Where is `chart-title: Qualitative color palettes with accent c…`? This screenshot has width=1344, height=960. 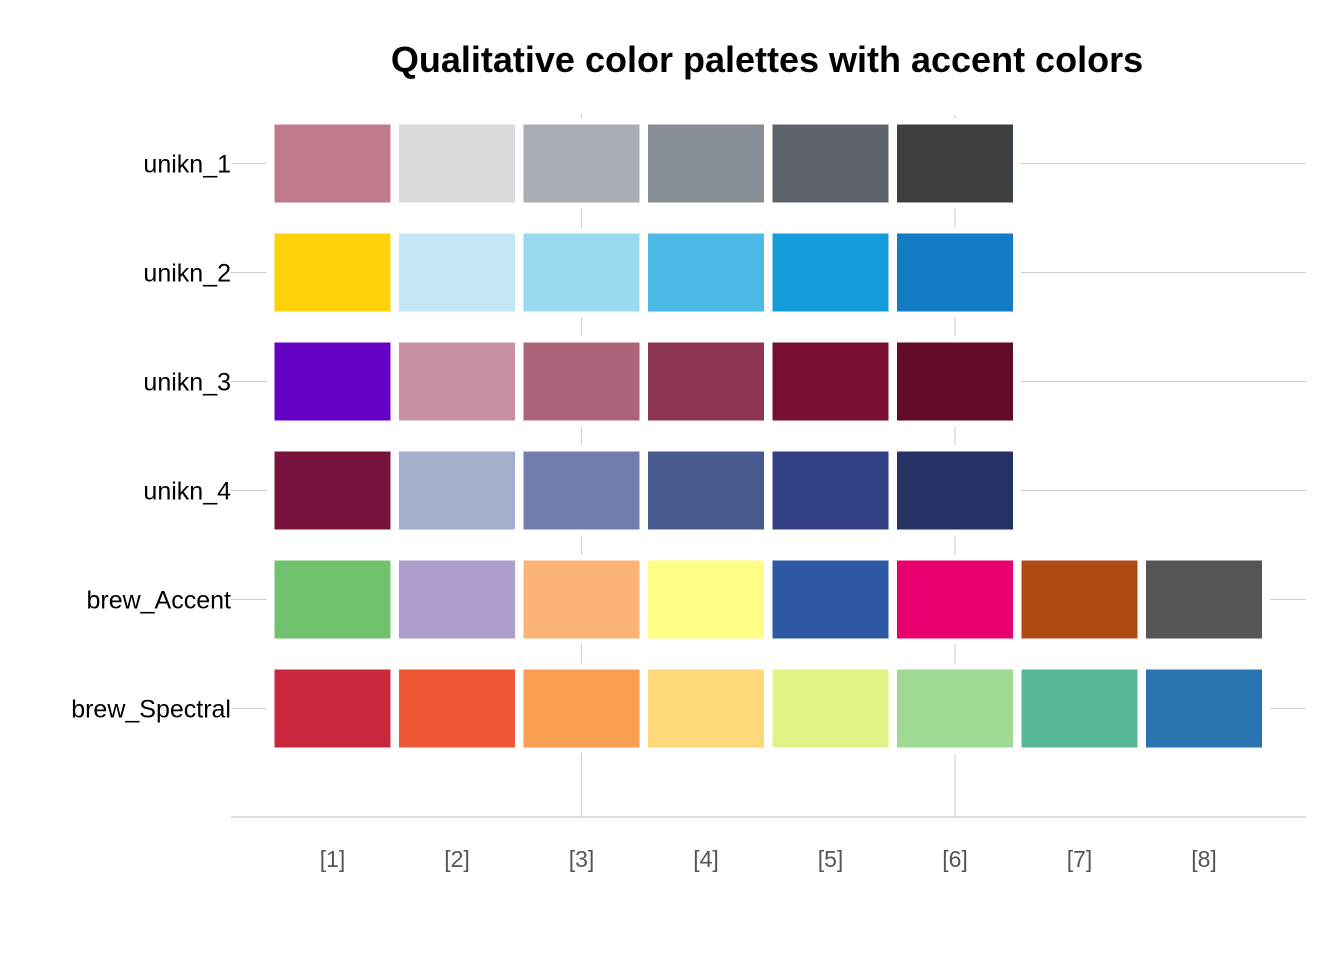
chart-title: Qualitative color palettes with accent c… is located at coordinates (767, 59).